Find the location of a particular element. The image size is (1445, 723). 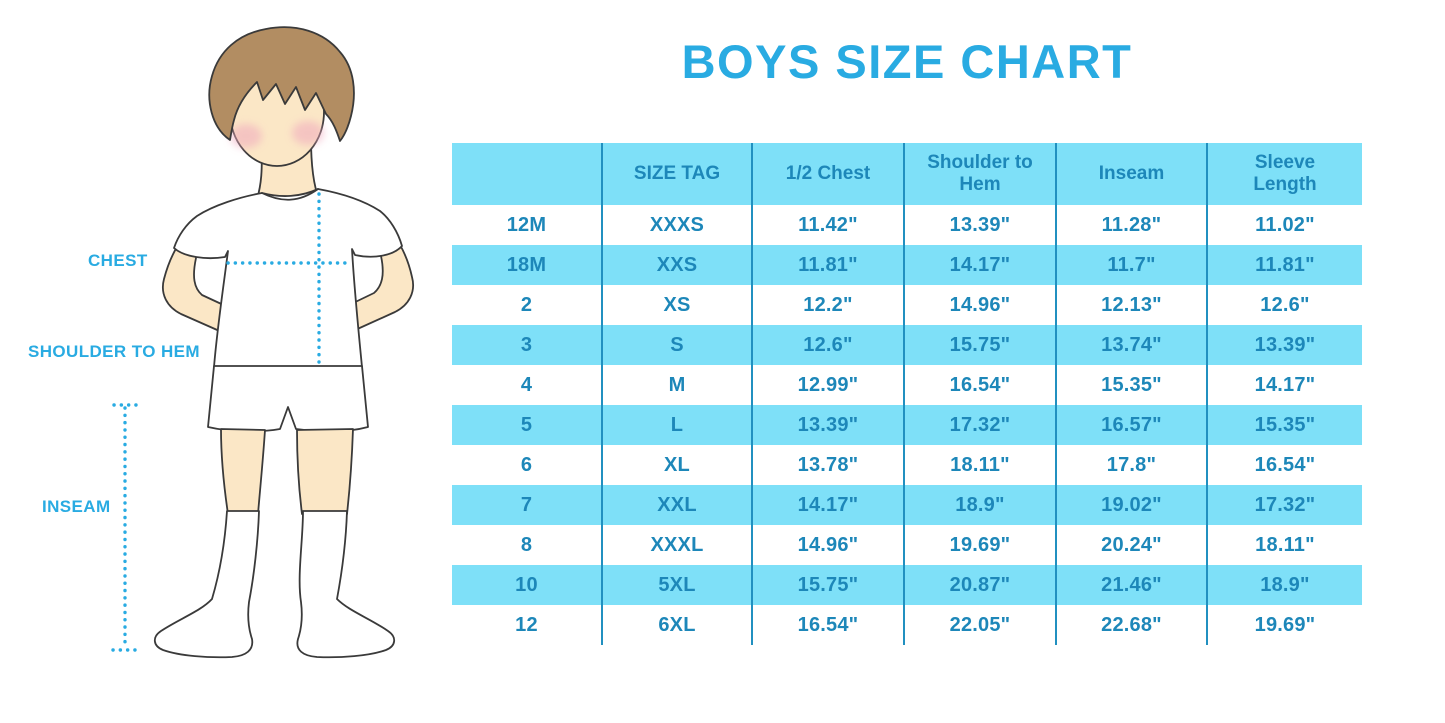

table-cell: XXS is located at coordinates (678, 265).